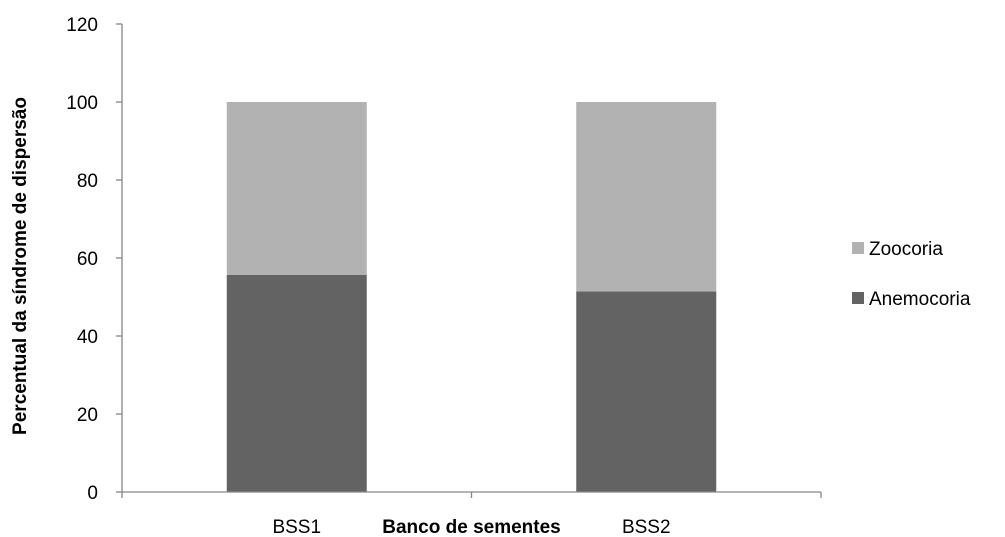 This screenshot has height=537, width=1005. What do you see at coordinates (87, 337) in the screenshot?
I see `y-tick-label: 40` at bounding box center [87, 337].